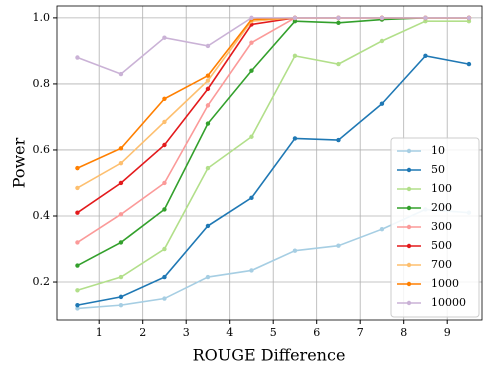  Describe the element at coordinates (273, 332) in the screenshot. I see `x-tick-label: 5` at that location.